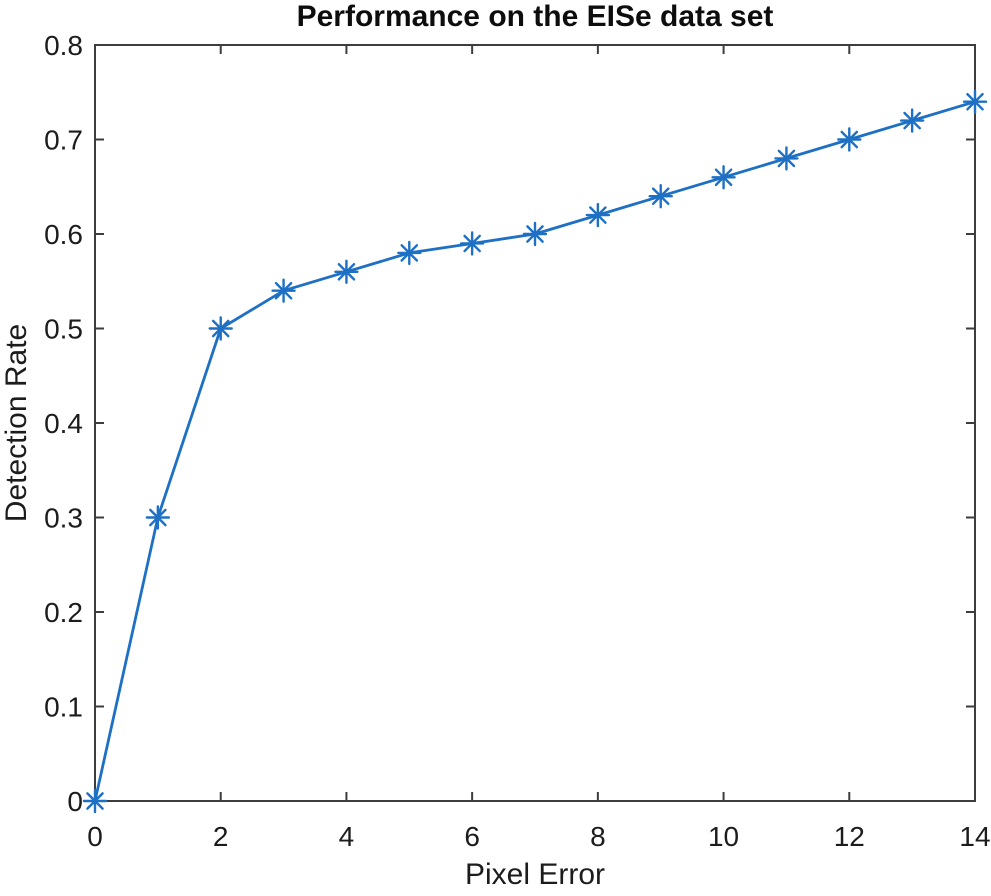 Image resolution: width=991 pixels, height=896 pixels. Describe the element at coordinates (63, 707) in the screenshot. I see `y-tick-label: 0.1` at that location.